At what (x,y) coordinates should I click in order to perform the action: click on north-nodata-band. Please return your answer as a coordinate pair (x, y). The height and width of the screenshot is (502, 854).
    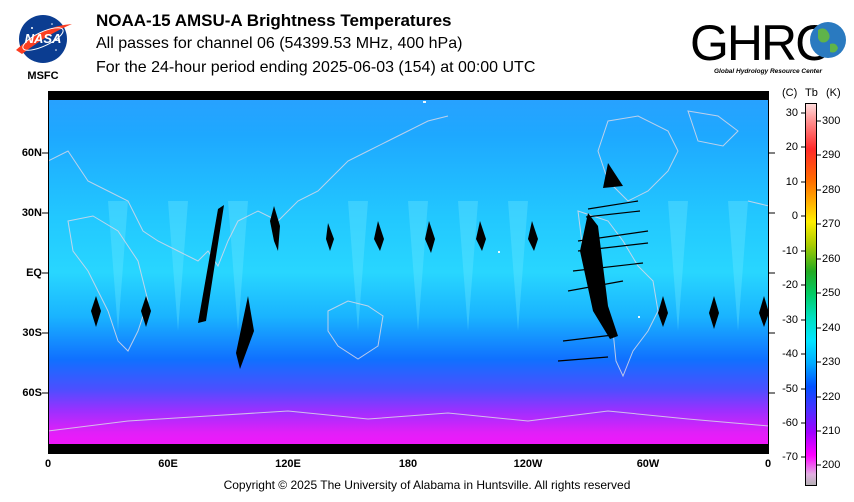
    Looking at the image, I should click on (408, 95).